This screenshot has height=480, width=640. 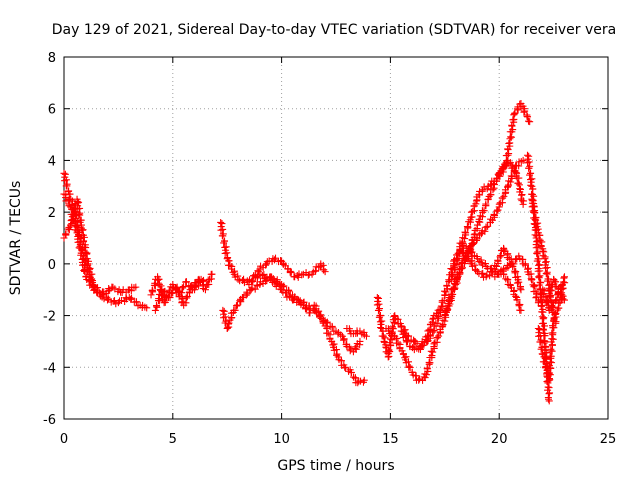 What do you see at coordinates (408, 327) in the screenshot?
I see `series-sat-k` at bounding box center [408, 327].